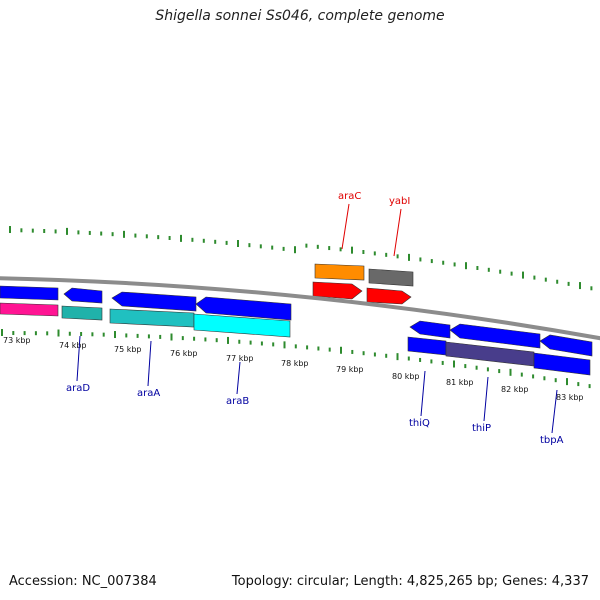 The width and height of the screenshot is (600, 600). What do you see at coordinates (301, 258) in the screenshot?
I see `outer-tick-ring` at bounding box center [301, 258].